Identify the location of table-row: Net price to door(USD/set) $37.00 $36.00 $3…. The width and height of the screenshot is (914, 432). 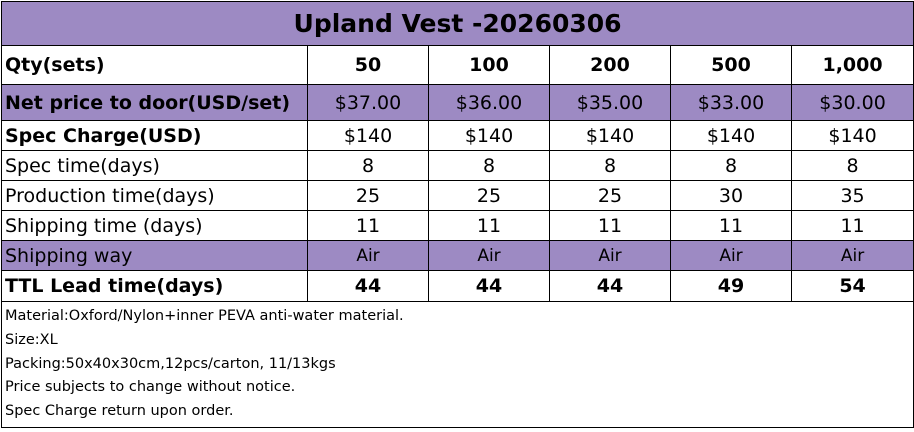
(457, 102).